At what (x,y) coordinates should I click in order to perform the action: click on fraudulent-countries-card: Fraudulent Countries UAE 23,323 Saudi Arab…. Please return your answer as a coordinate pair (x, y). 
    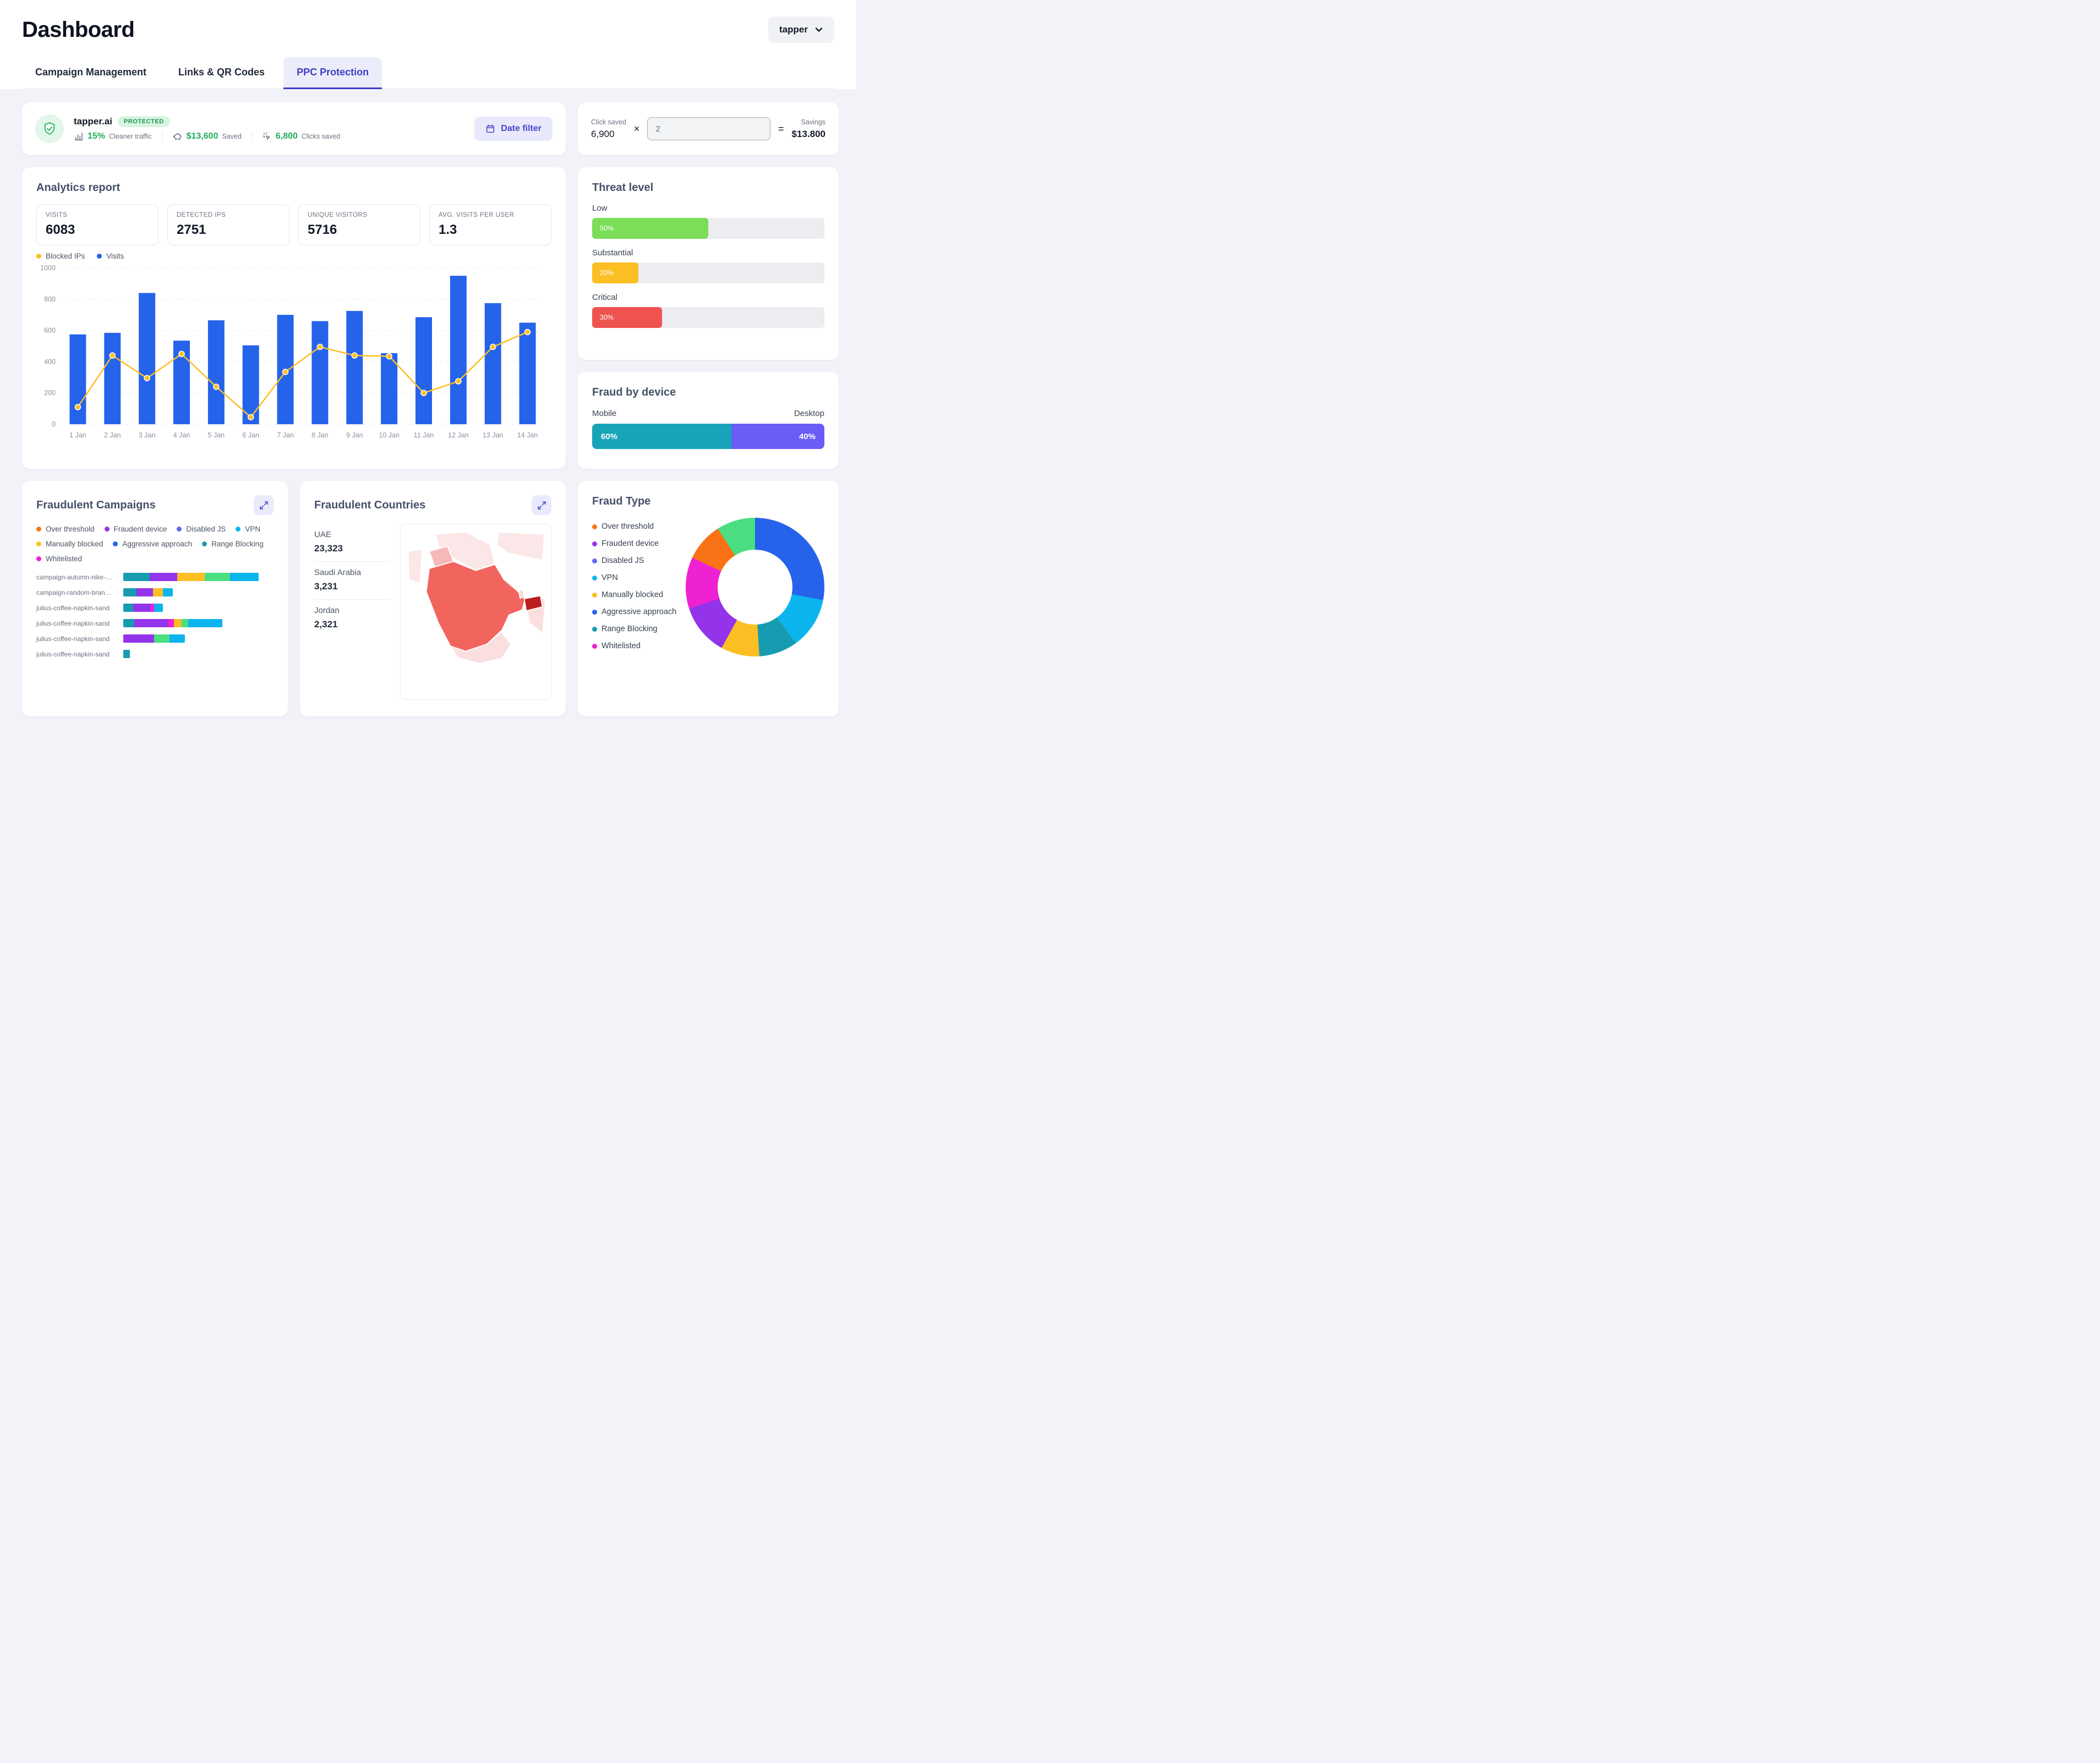
    Looking at the image, I should click on (433, 598).